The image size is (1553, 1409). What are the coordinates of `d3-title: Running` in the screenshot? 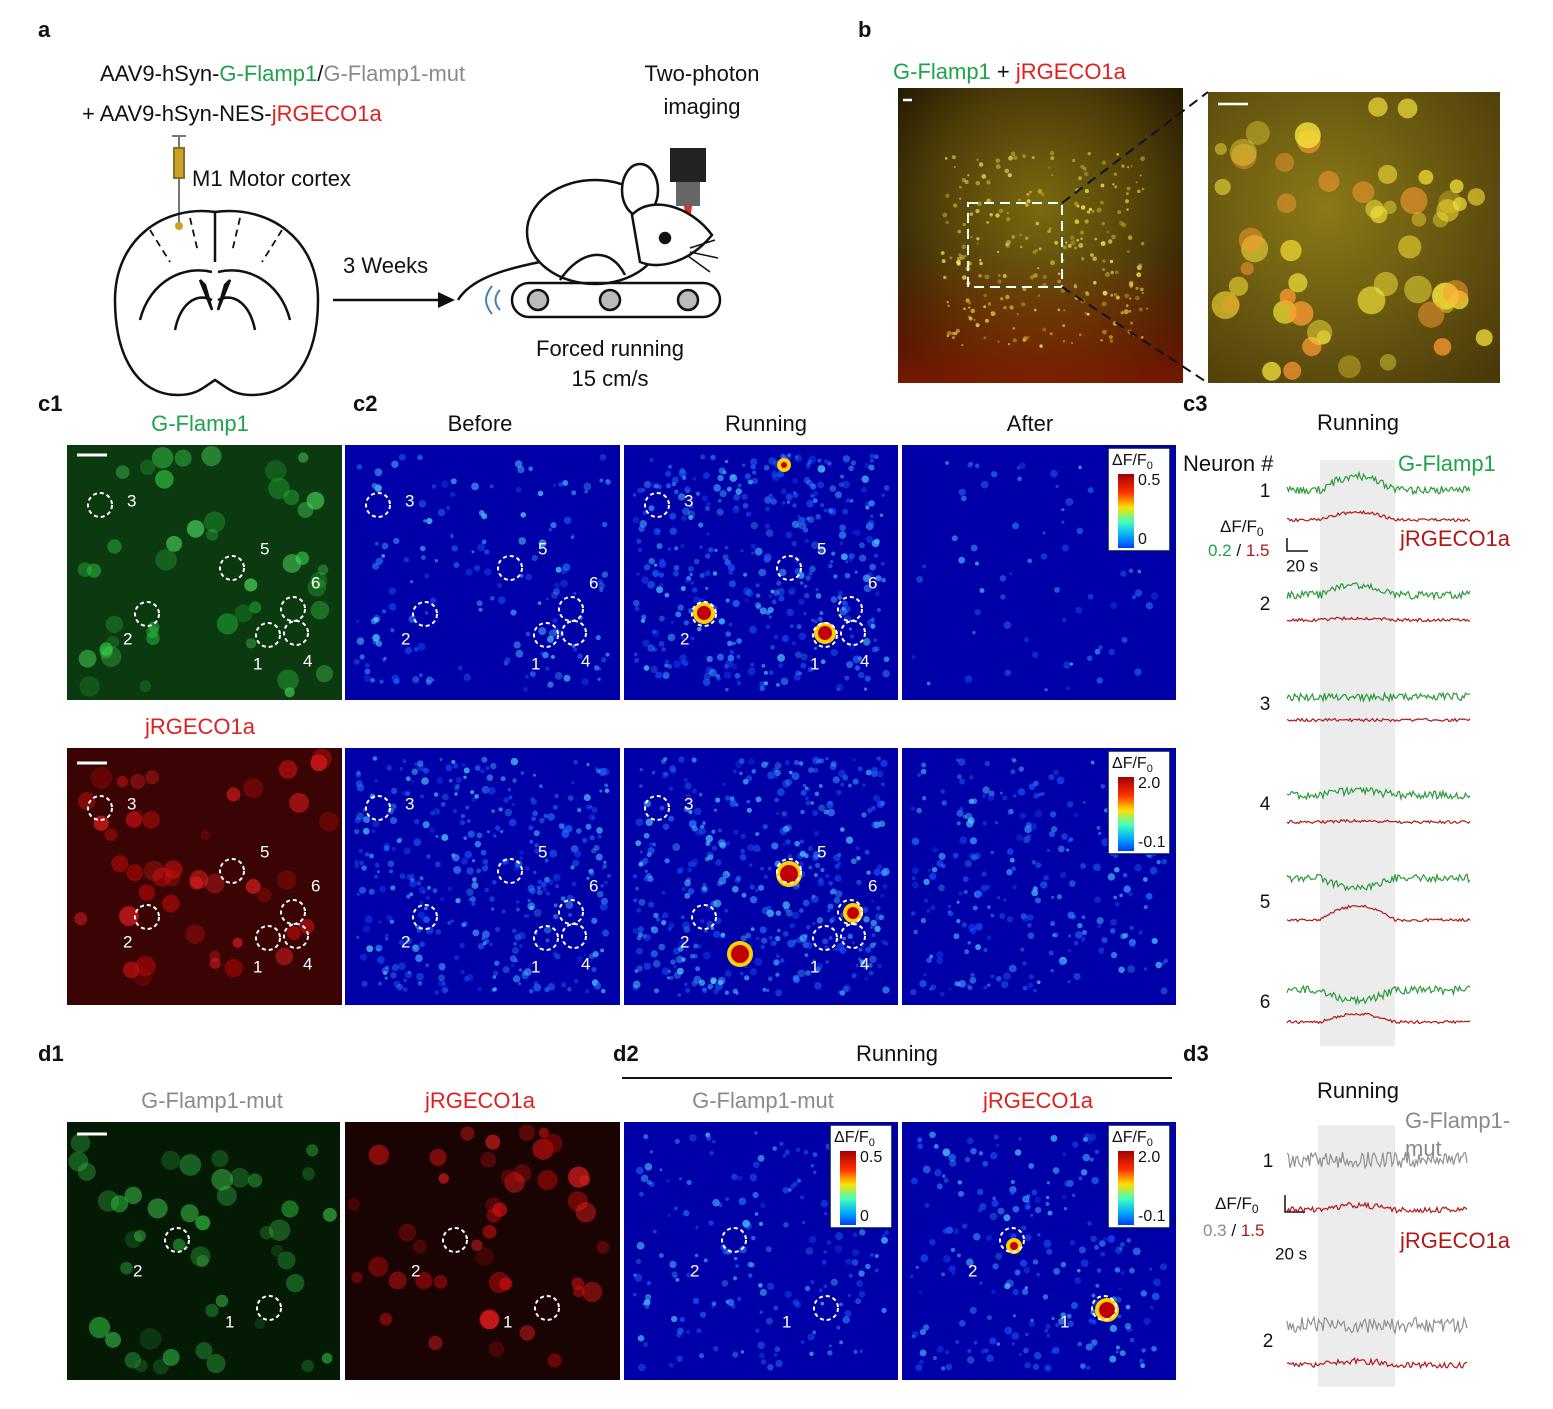 It's located at (1358, 1090).